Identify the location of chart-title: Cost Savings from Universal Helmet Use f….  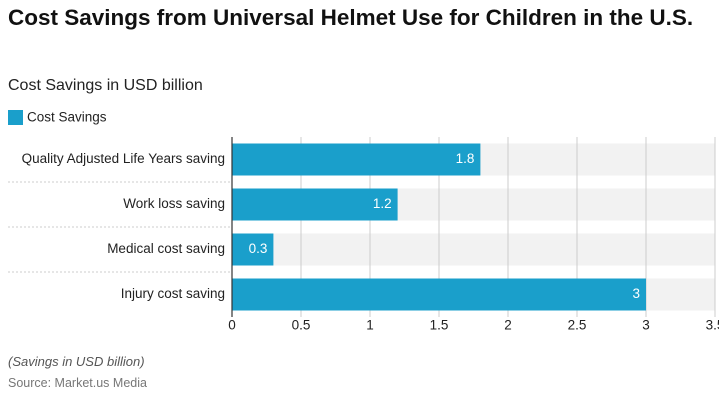
(351, 17).